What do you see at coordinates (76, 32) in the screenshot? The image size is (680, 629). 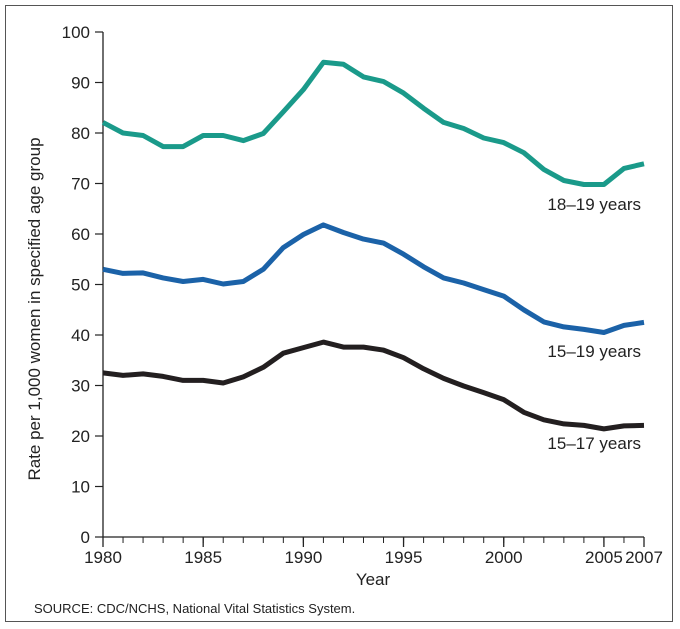 I see `y-tick-label: 100` at bounding box center [76, 32].